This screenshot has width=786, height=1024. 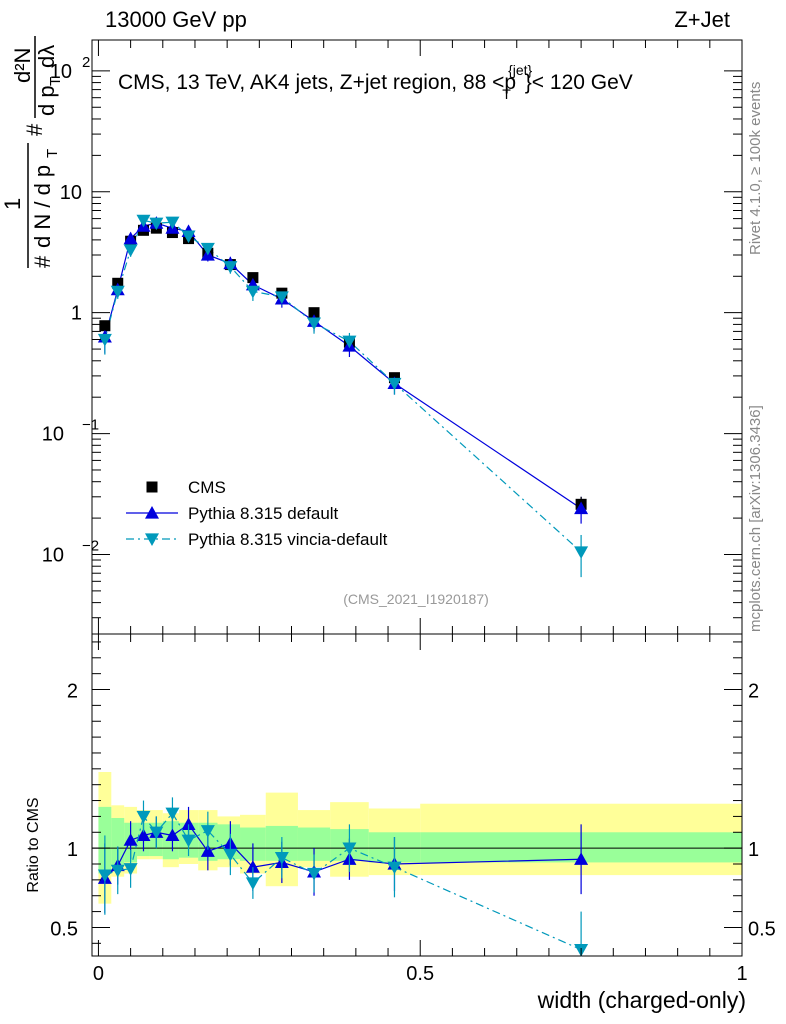 I want to click on y-tick-exponent: 2, so click(x=86, y=62).